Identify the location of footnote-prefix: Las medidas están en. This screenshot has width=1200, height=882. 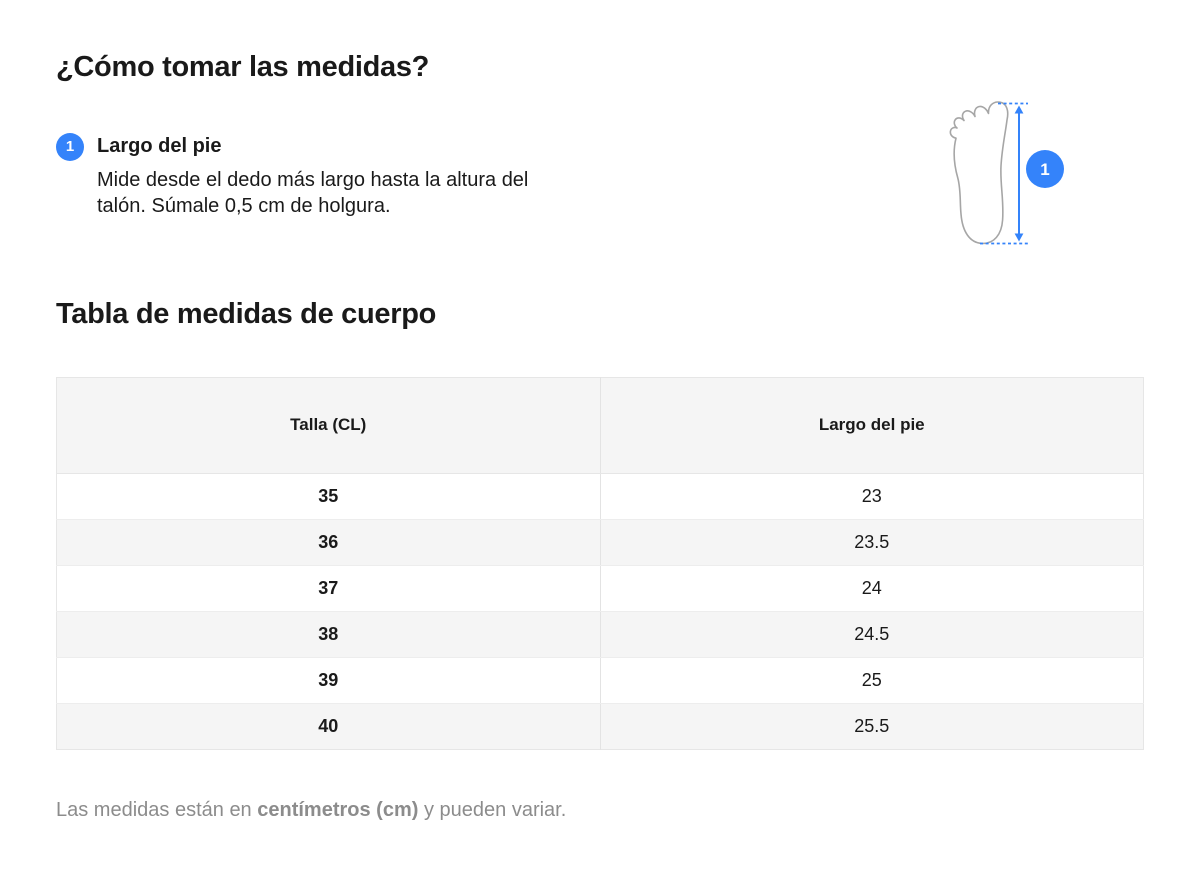
(157, 809).